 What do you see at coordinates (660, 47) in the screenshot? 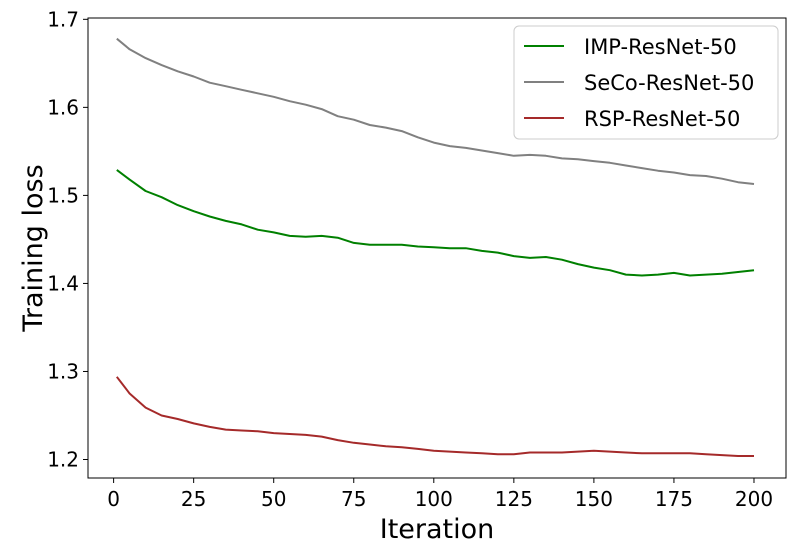
I see `legend-label: IMP-ResNet-50` at bounding box center [660, 47].